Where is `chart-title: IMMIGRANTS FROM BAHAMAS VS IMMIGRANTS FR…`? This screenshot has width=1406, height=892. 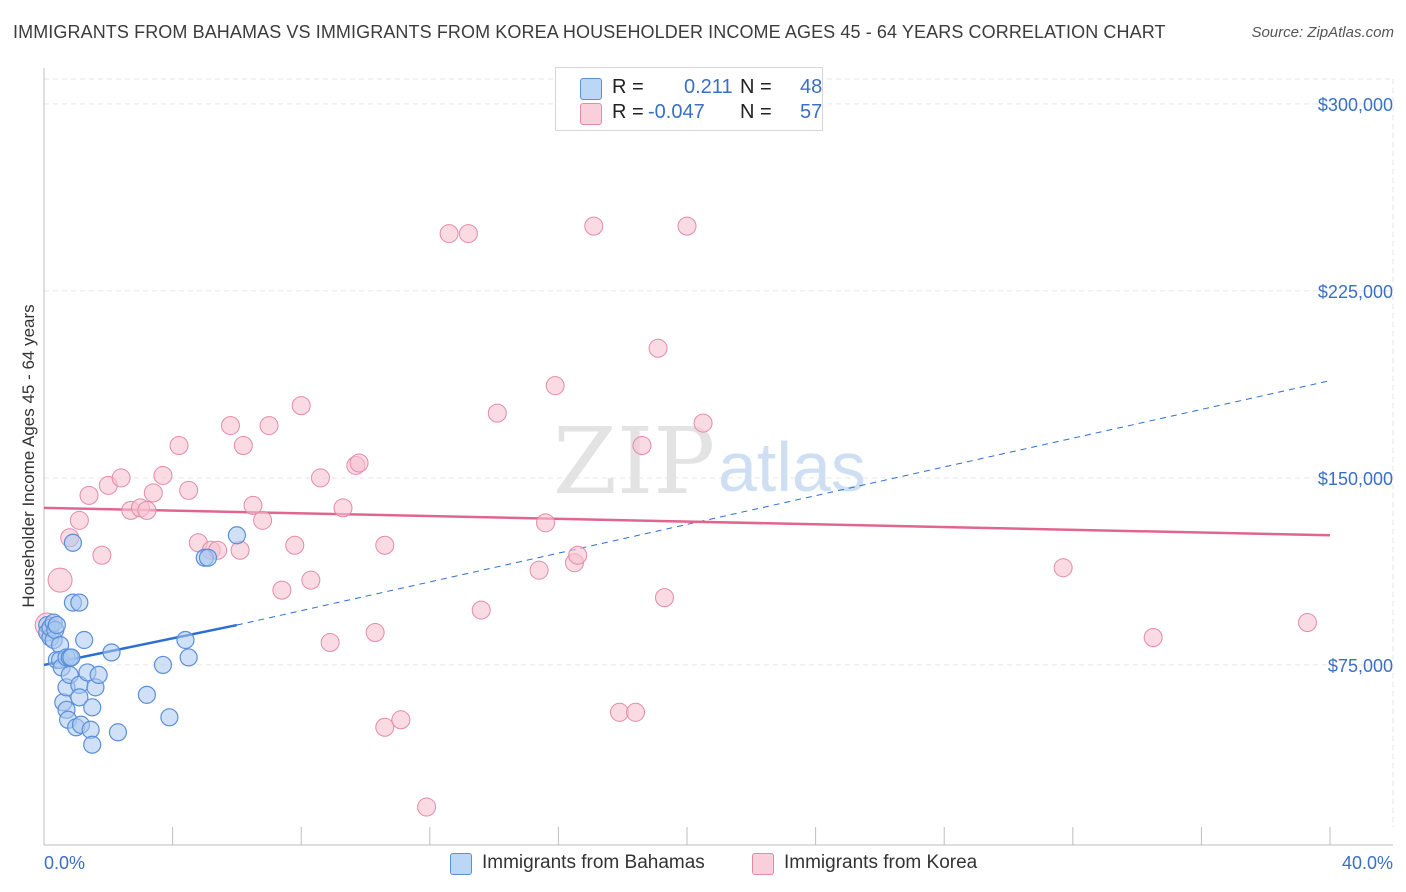 chart-title: IMMIGRANTS FROM BAHAMAS VS IMMIGRANTS FR… is located at coordinates (589, 32).